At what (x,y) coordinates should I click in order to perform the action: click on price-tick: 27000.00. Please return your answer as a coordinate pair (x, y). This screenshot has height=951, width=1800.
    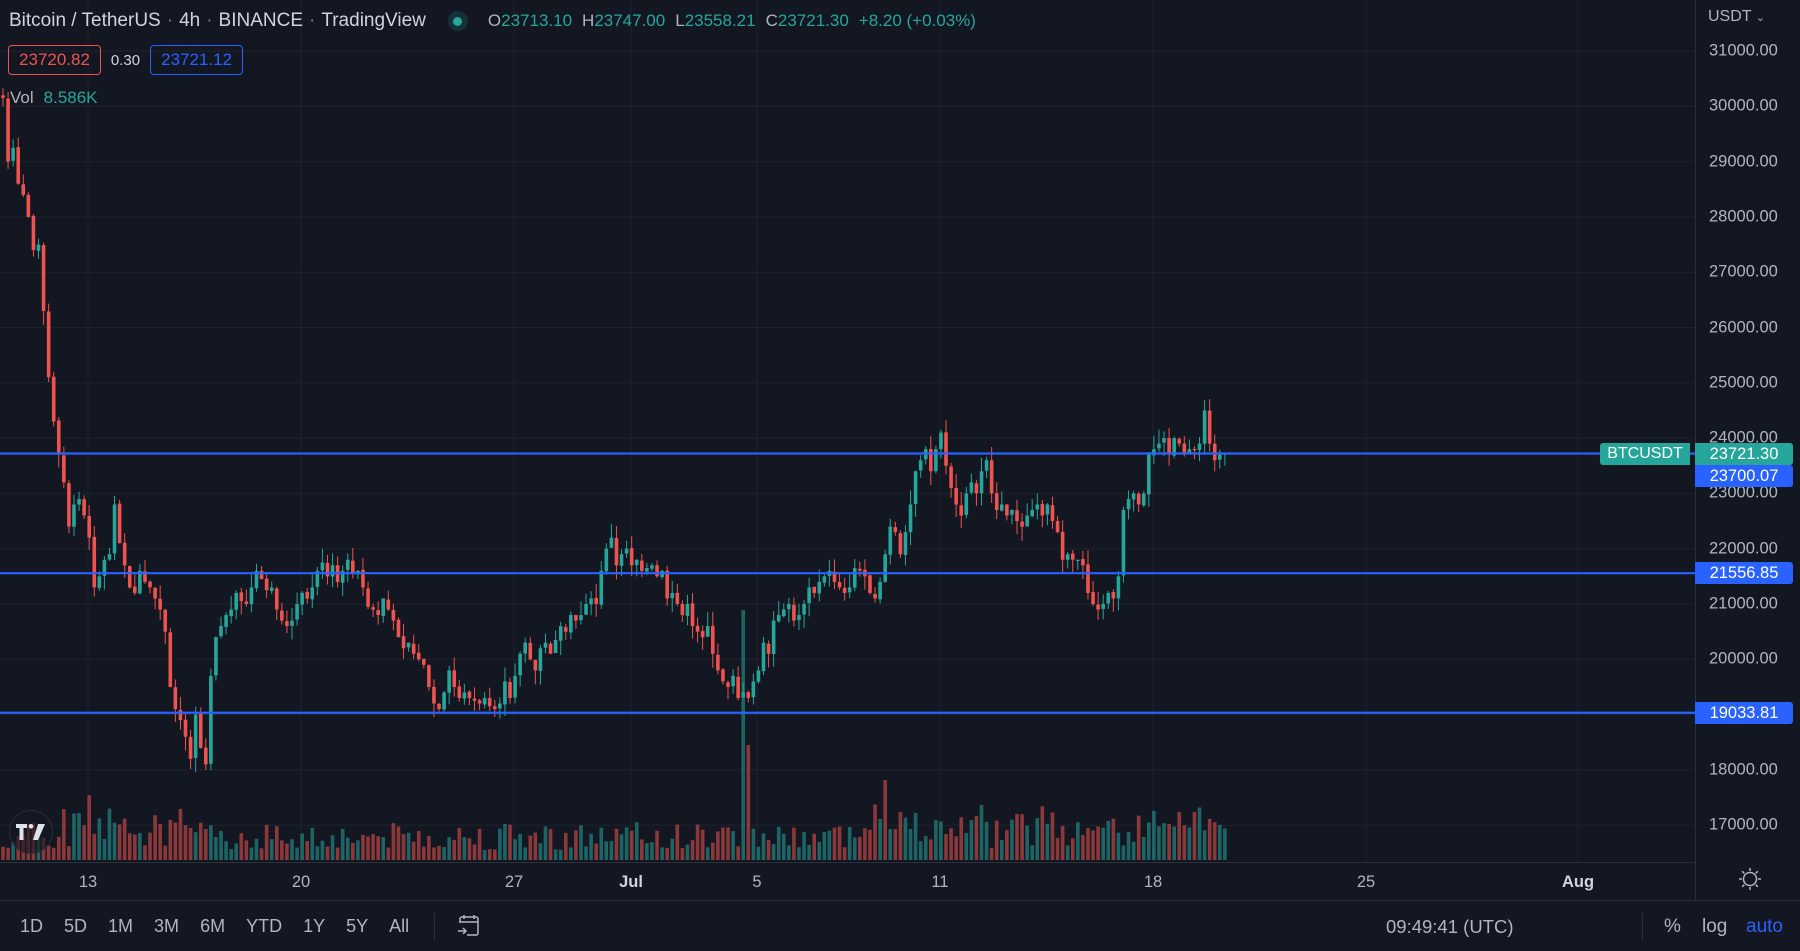
    Looking at the image, I should click on (1743, 271).